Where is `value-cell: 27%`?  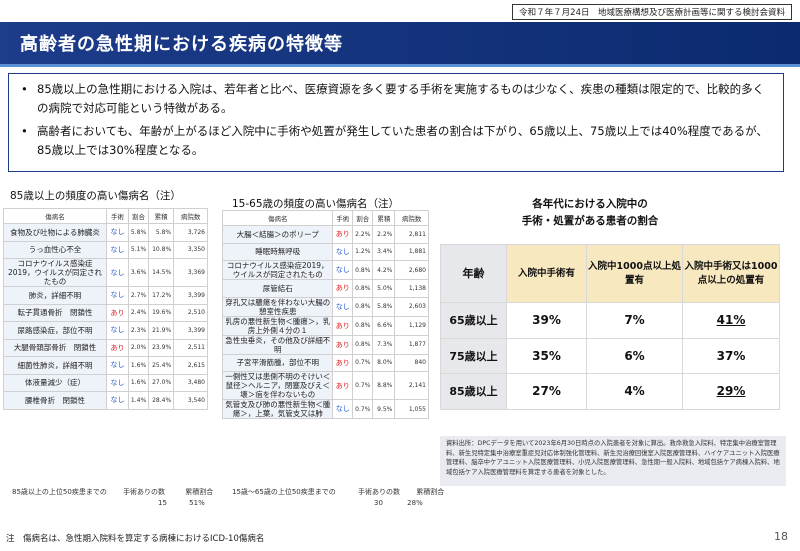 value-cell: 27% is located at coordinates (546, 391).